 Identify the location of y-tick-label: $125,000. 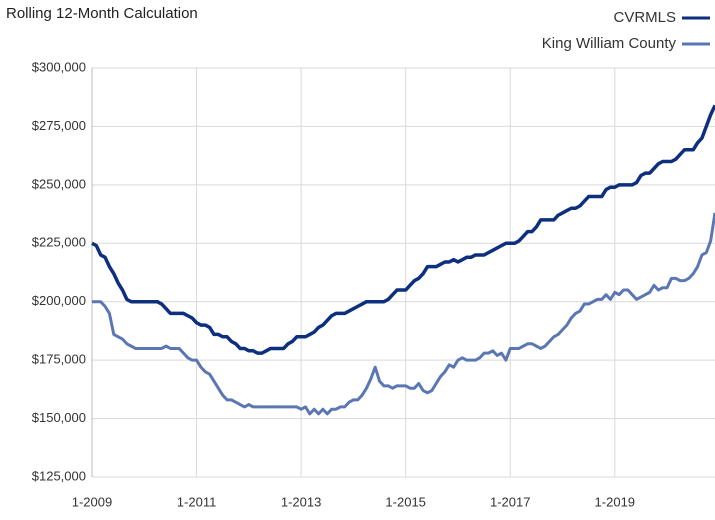
(59, 475).